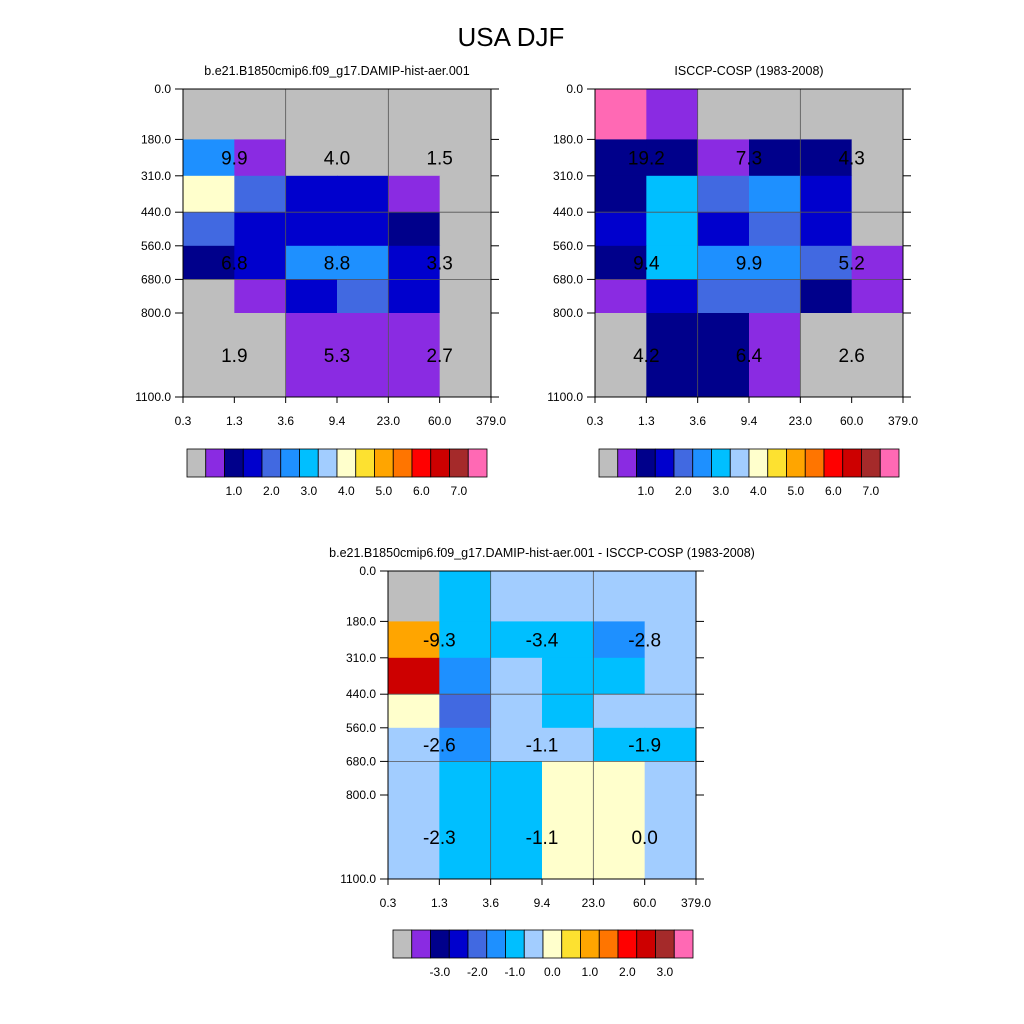 The height and width of the screenshot is (1024, 1024). What do you see at coordinates (665, 972) in the screenshot?
I see `colorbar-tick-label: 3.0` at bounding box center [665, 972].